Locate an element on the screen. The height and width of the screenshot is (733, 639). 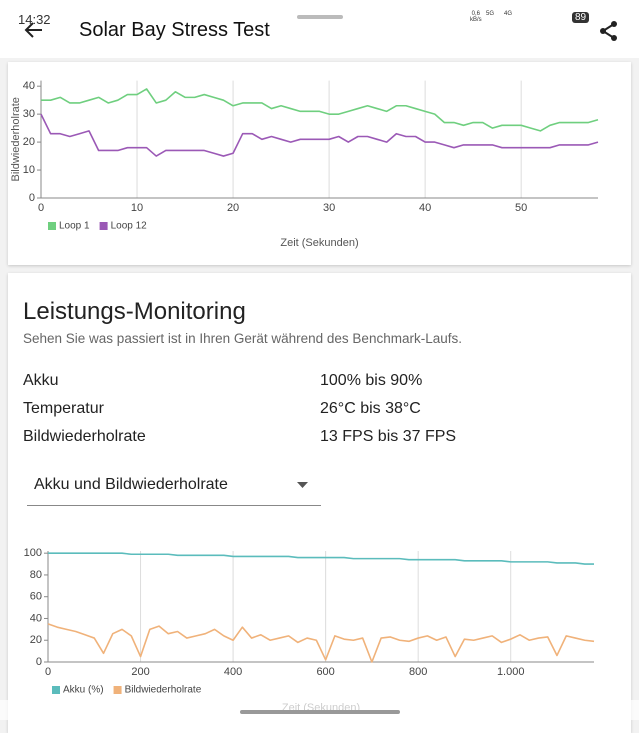
app-bar is located at coordinates (319, 29).